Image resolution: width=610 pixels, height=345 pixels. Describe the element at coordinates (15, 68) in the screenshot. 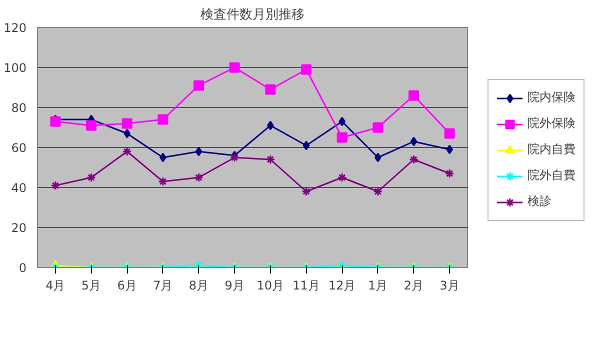

I see `y-tick-label: 100` at that location.